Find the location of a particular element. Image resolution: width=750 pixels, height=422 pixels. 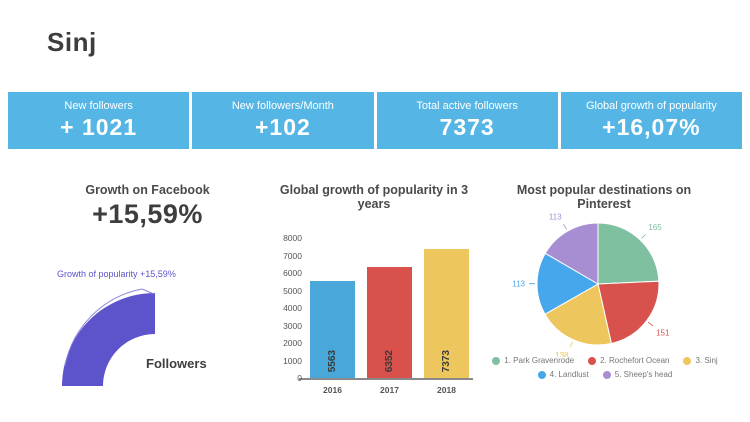

bar-chart-title: Global growth of popularity in 3 years is located at coordinates (374, 197).